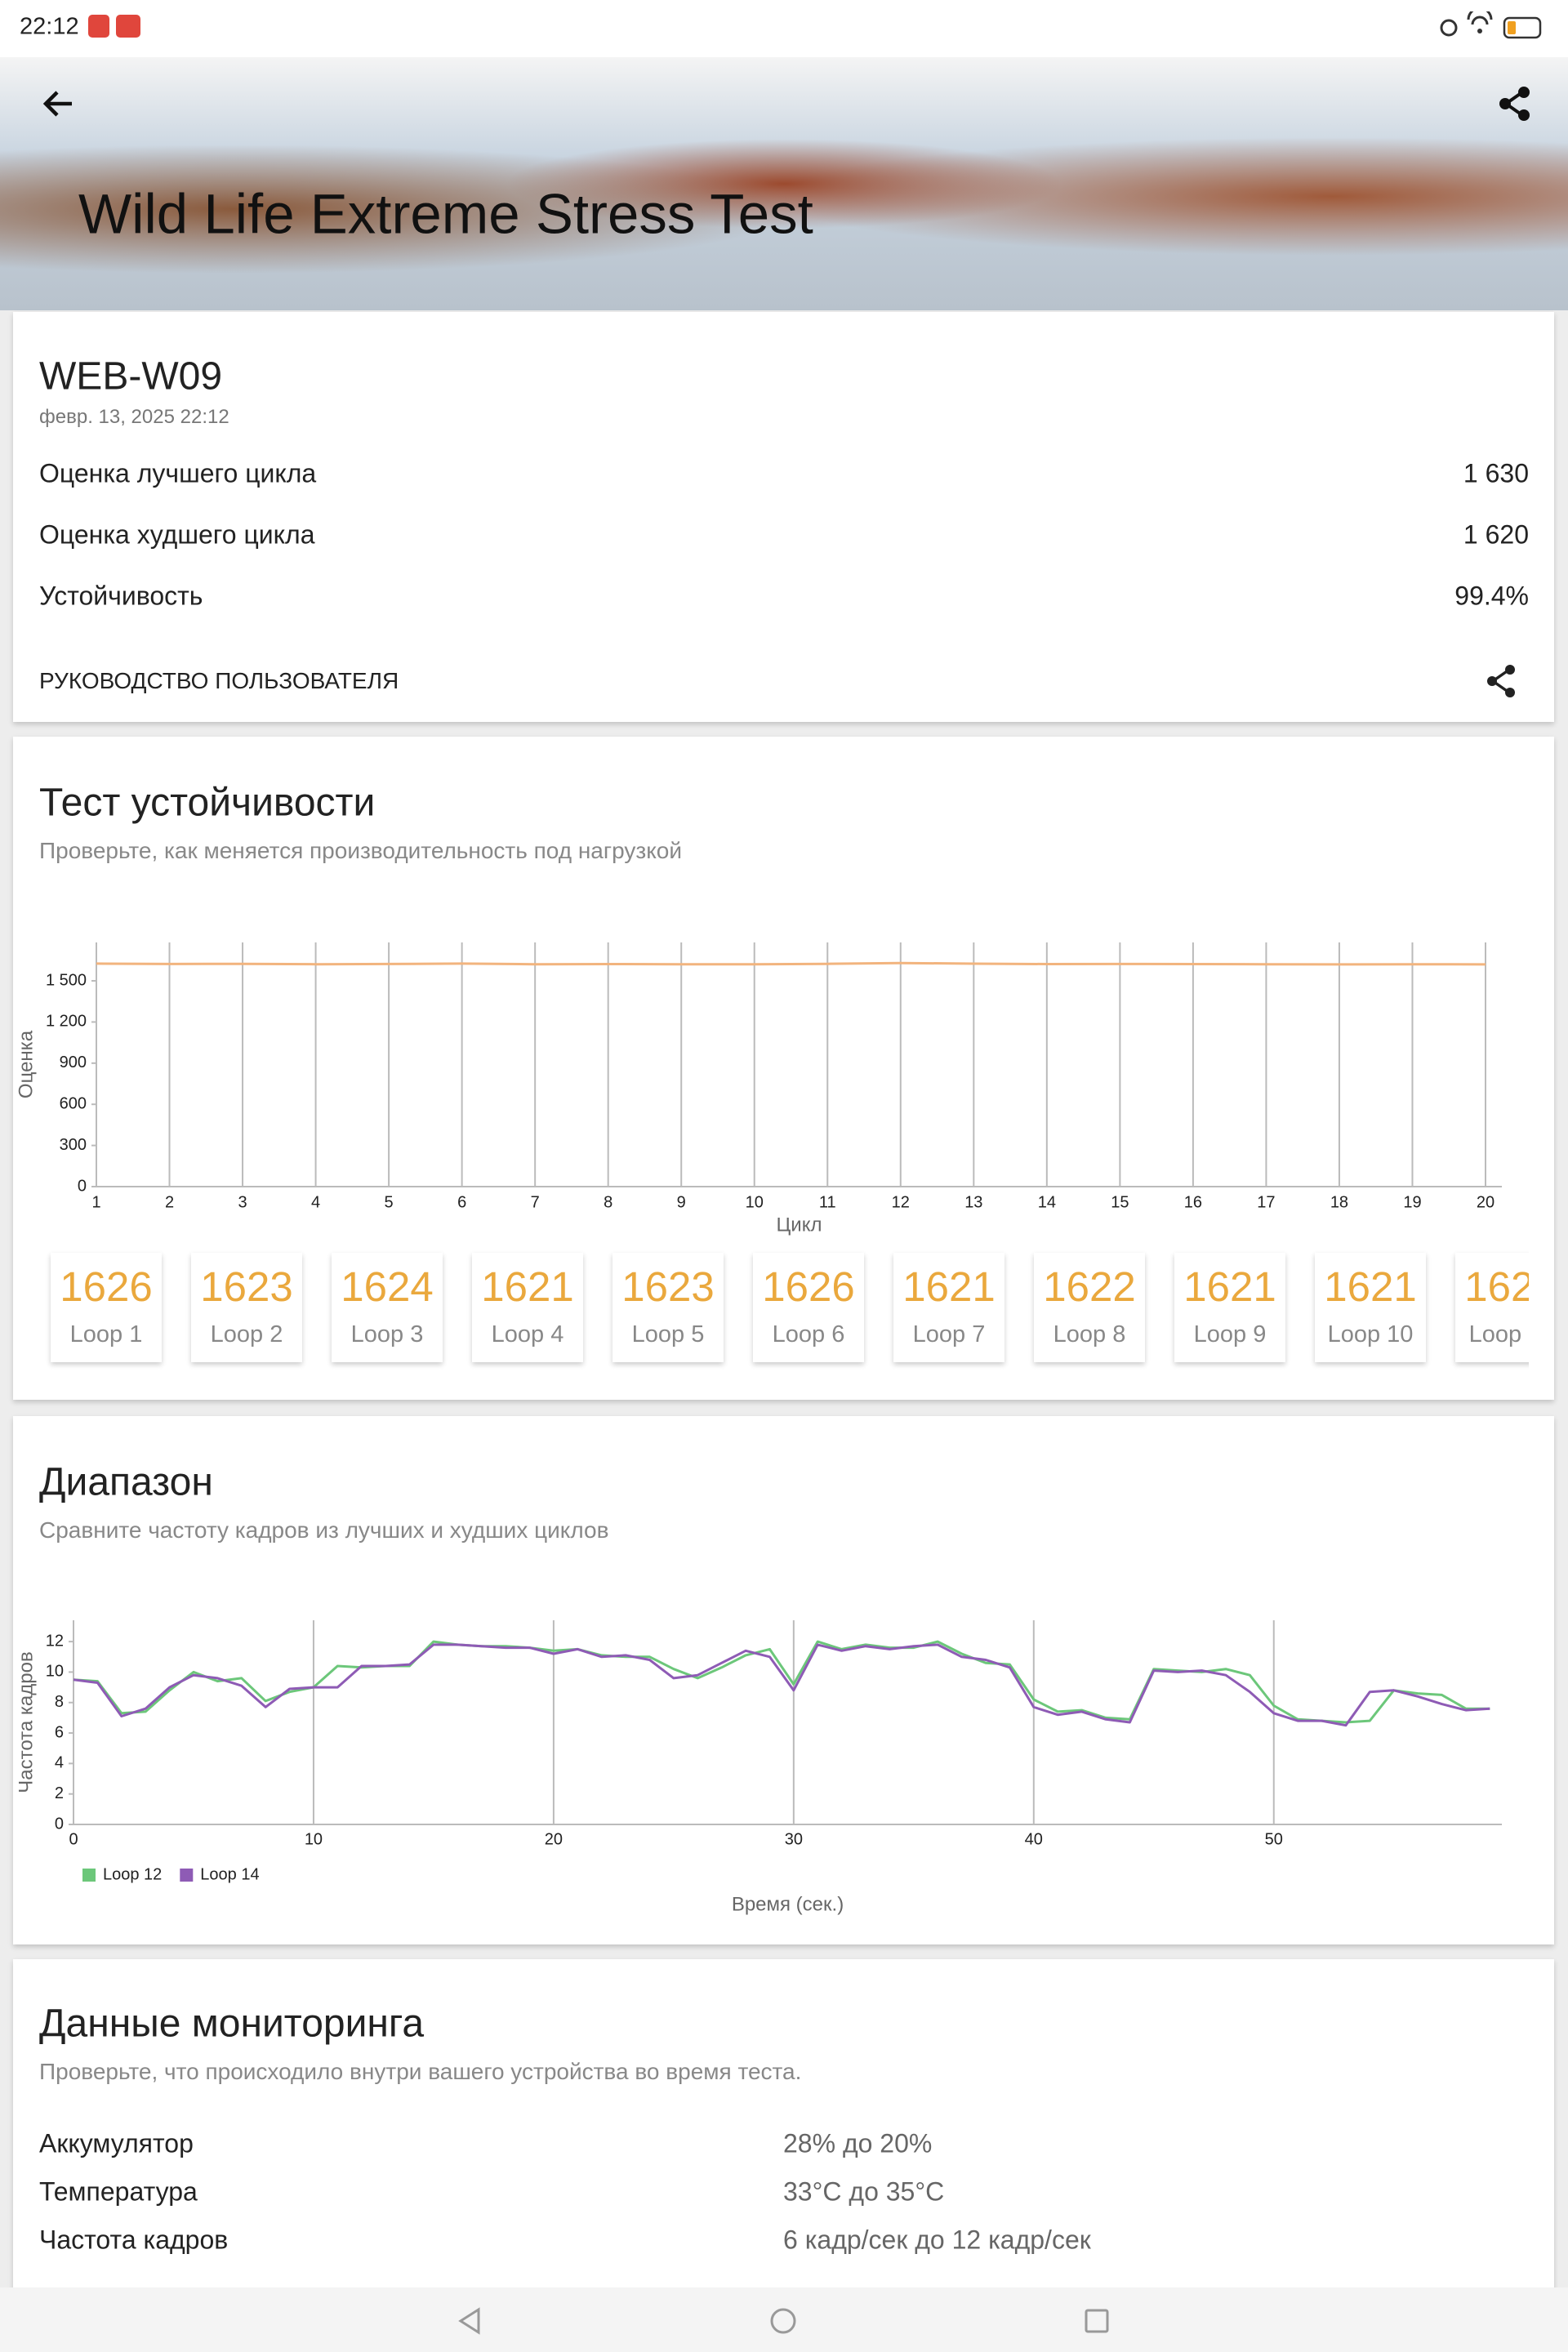 Image resolution: width=1568 pixels, height=2352 pixels. I want to click on section-title: Диапазон, so click(126, 1482).